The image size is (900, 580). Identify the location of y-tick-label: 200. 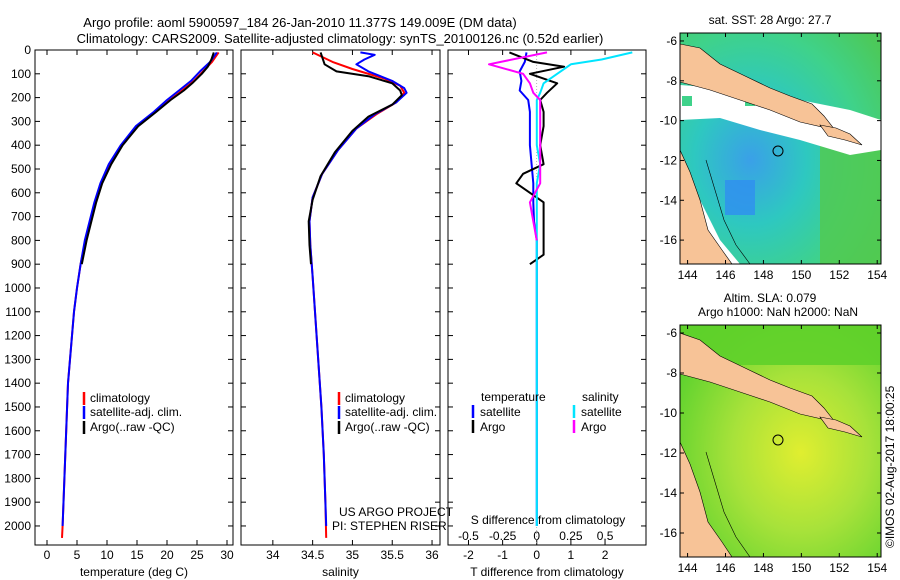
(21, 98).